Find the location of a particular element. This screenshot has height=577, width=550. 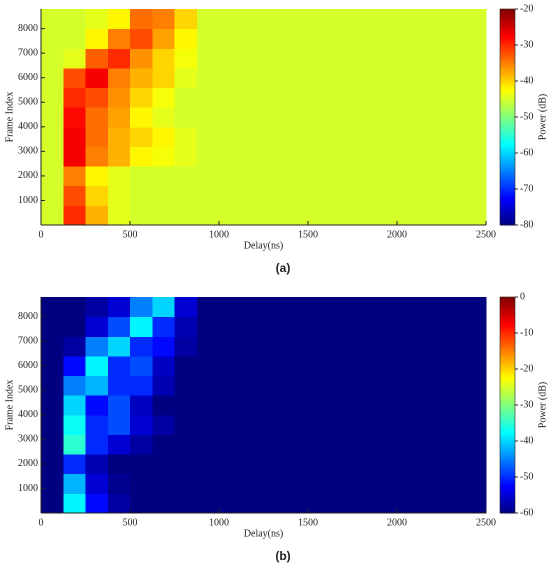

caption: (a) is located at coordinates (283, 268).